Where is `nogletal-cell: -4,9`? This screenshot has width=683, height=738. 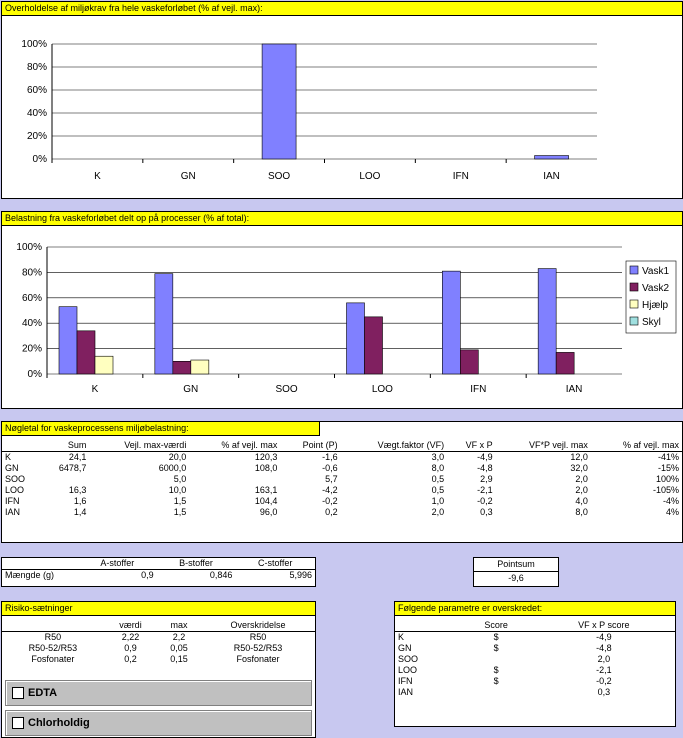
nogletal-cell: -4,9 is located at coordinates (485, 457).